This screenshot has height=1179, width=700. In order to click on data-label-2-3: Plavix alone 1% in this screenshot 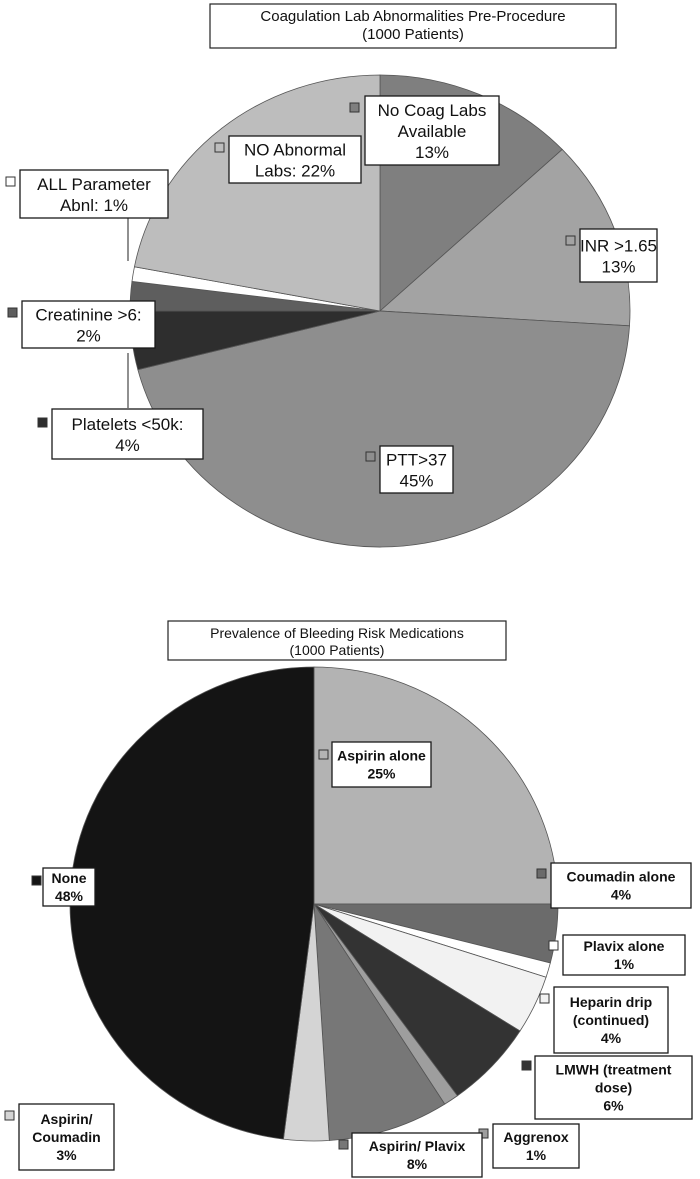, I will do `click(617, 955)`.